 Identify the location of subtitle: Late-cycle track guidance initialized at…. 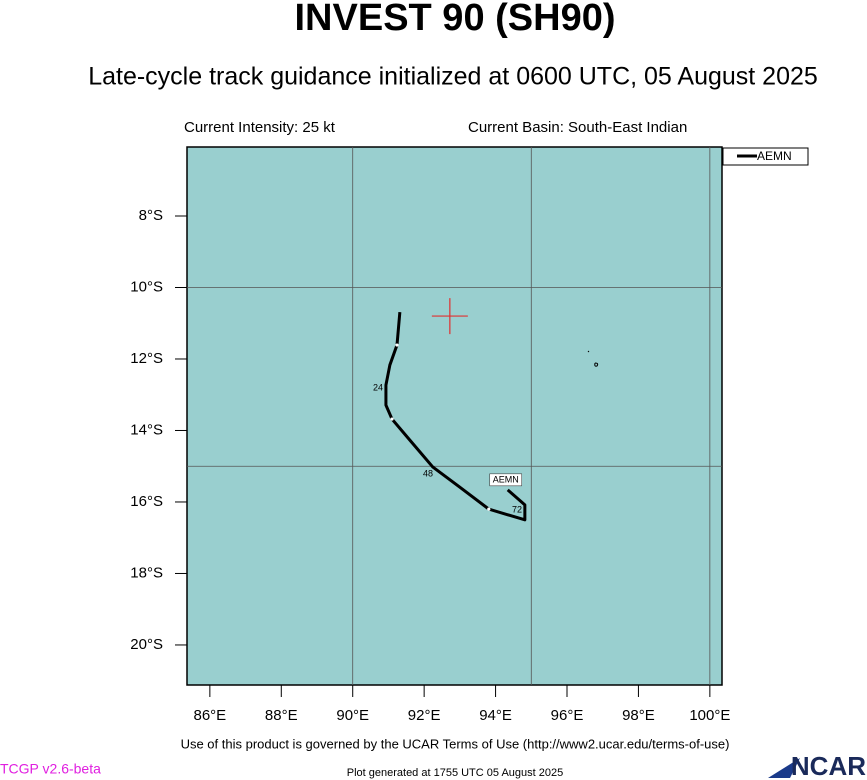
(453, 77).